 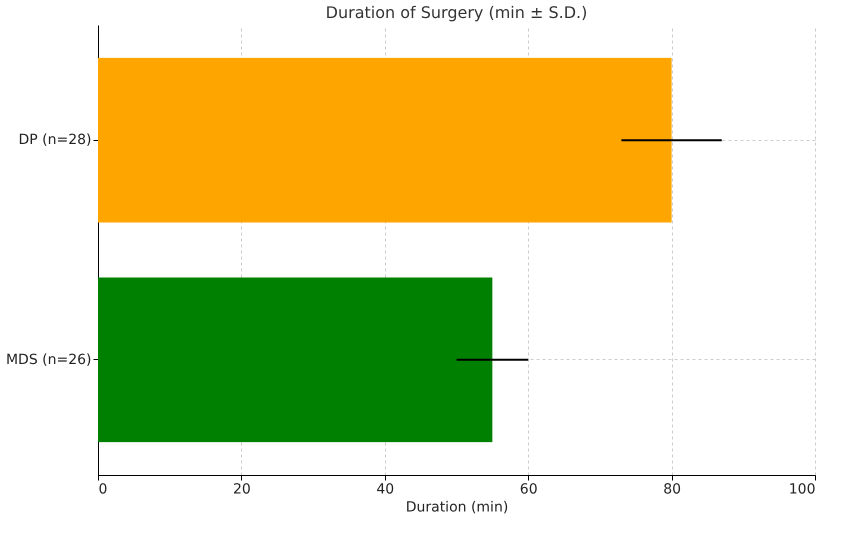 I want to click on x-tick-label: 0, so click(x=103, y=490).